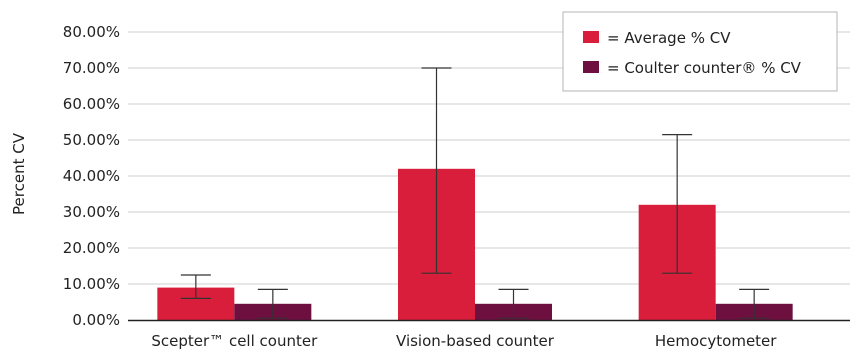  What do you see at coordinates (96, 320) in the screenshot?
I see `y-tick-label: 0.00%` at bounding box center [96, 320].